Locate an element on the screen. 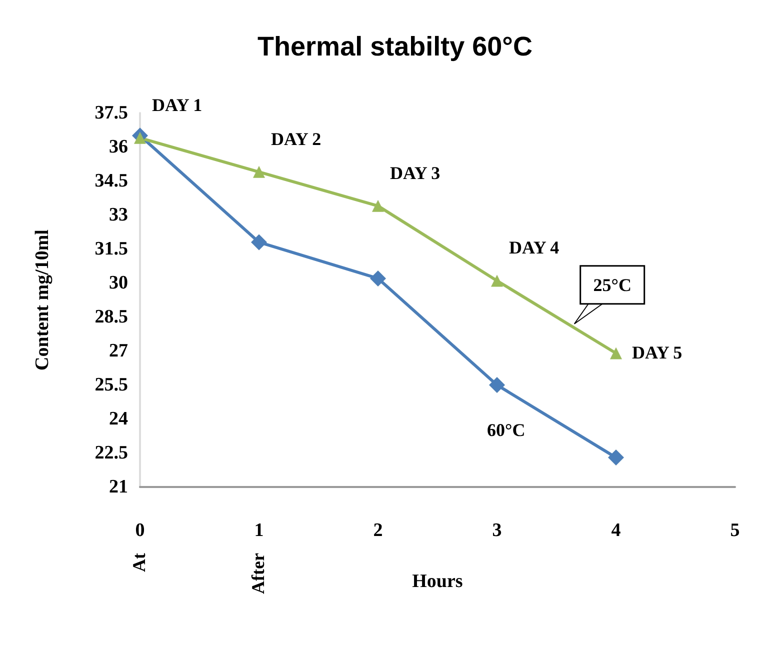 This screenshot has height=645, width=765. text: At is located at coordinates (139, 562).